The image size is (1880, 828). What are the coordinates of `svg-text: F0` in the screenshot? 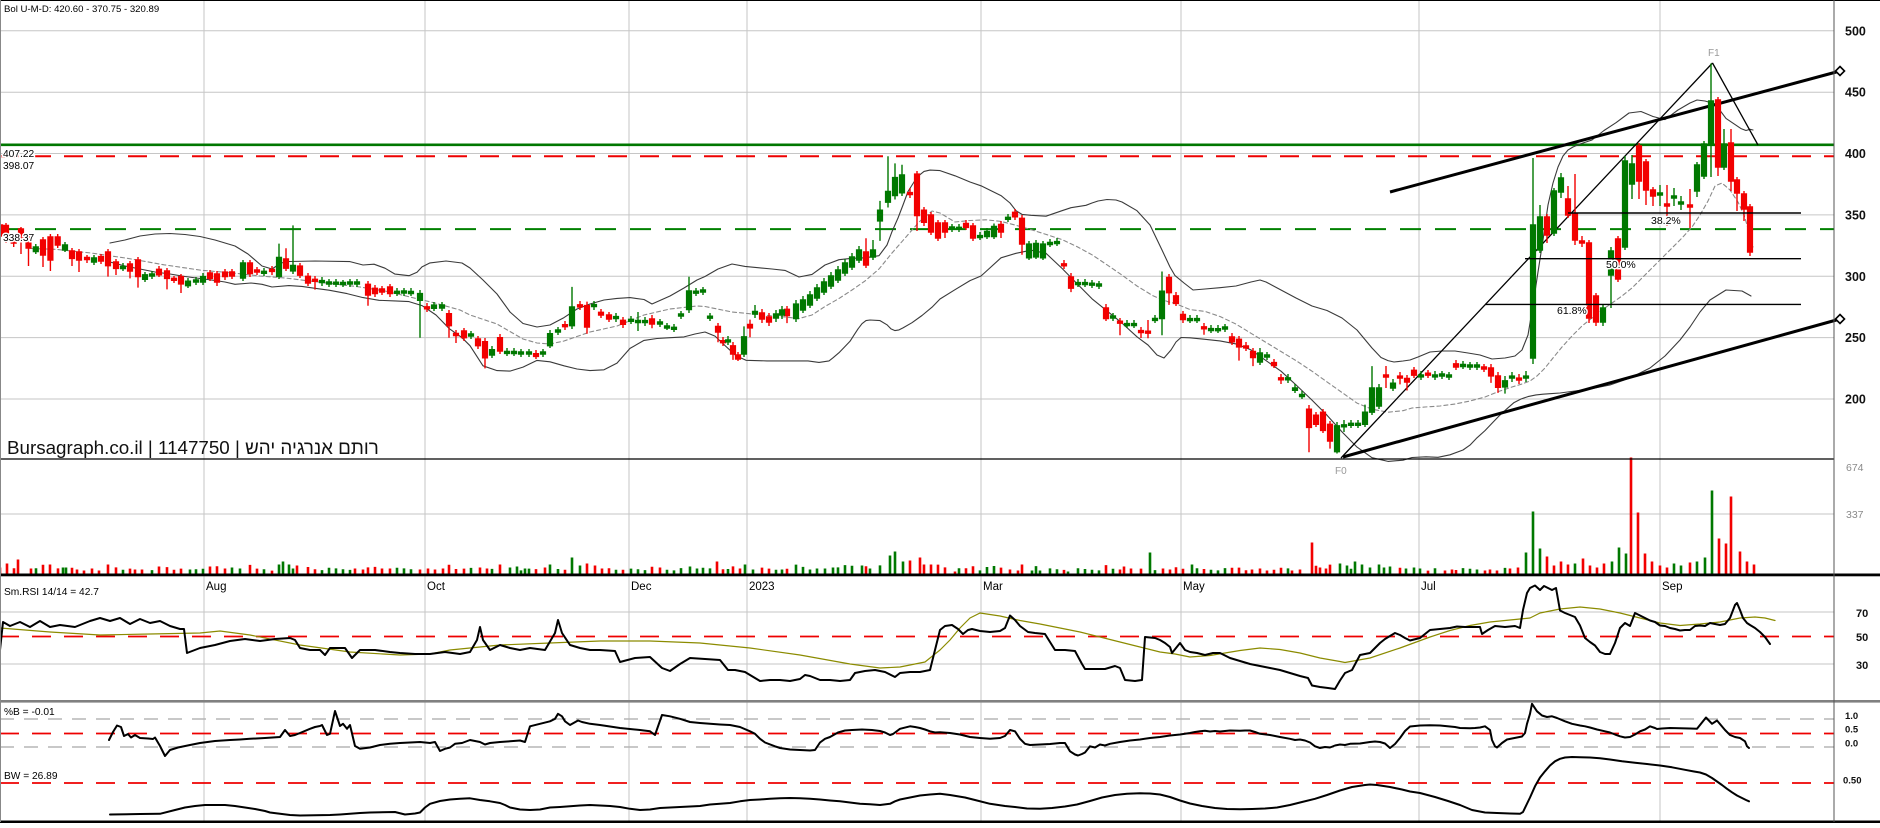 It's located at (1341, 471).